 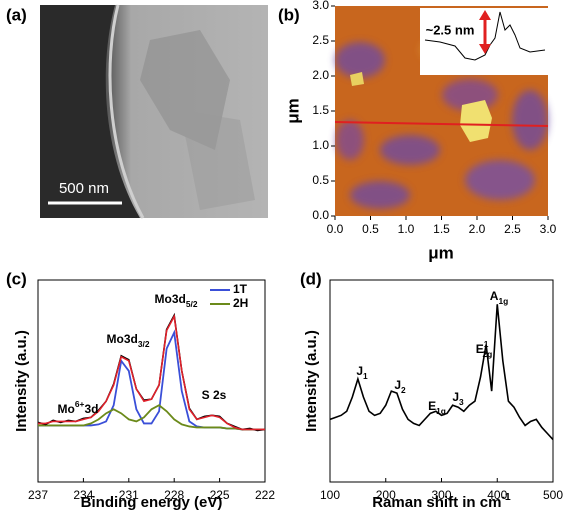 I want to click on x-axis-label: Binding energy (eV), so click(x=152, y=502).